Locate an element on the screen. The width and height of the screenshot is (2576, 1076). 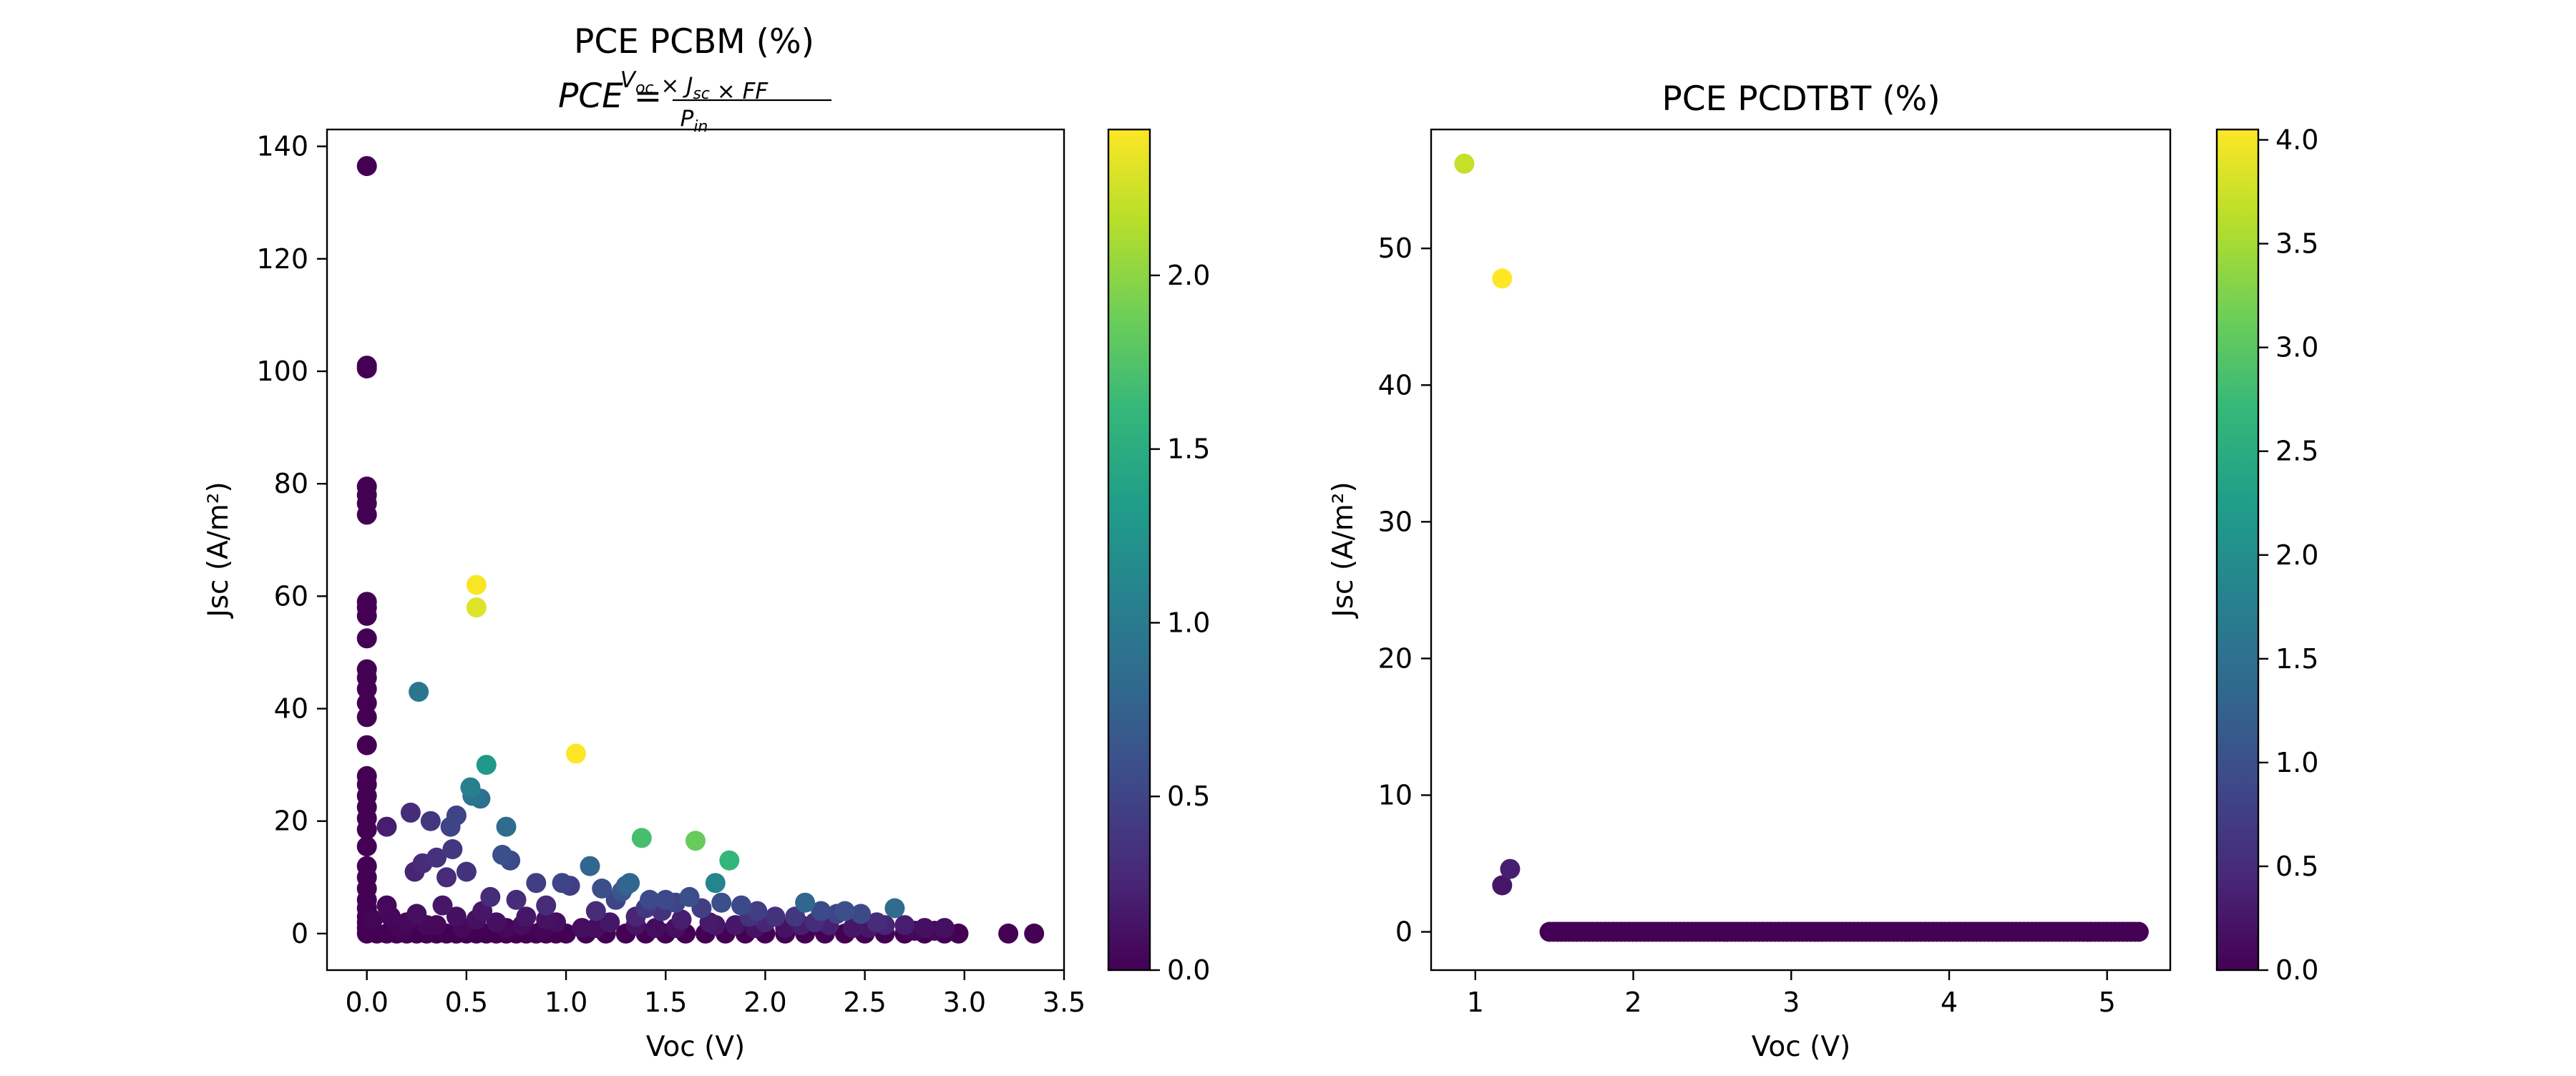
colorbar is located at coordinates (1129, 550).